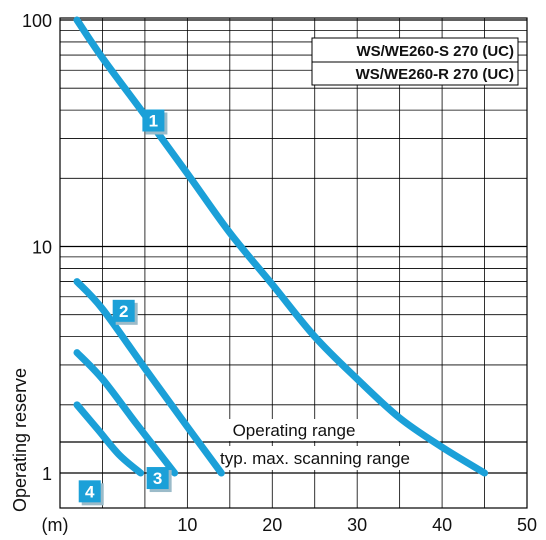 This screenshot has height=540, width=546. Describe the element at coordinates (415, 61) in the screenshot. I see `legend: WS/WE260-S 270 (UC) WS/WE260-R 270 (UC)` at that location.